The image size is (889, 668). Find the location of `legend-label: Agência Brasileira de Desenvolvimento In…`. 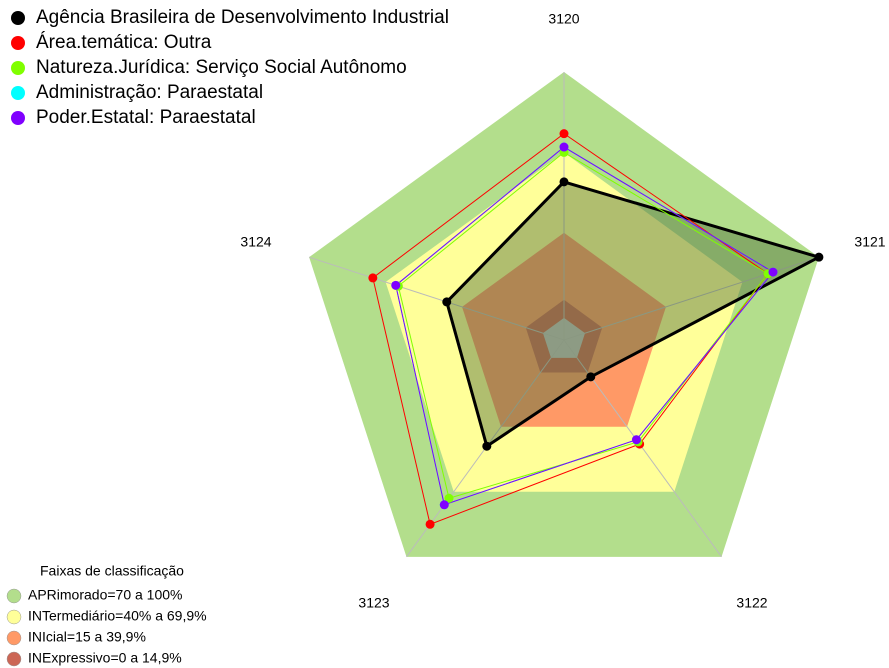

legend-label: Agência Brasileira de Desenvolvimento In… is located at coordinates (242, 17).